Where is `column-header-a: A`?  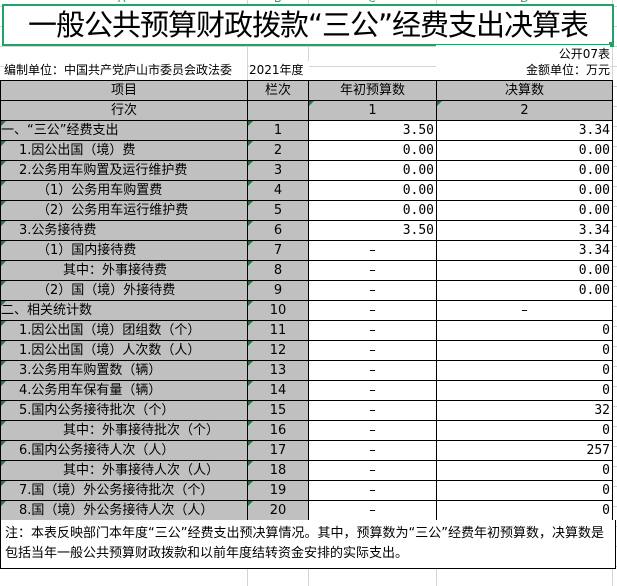 column-header-a: A is located at coordinates (122, 2).